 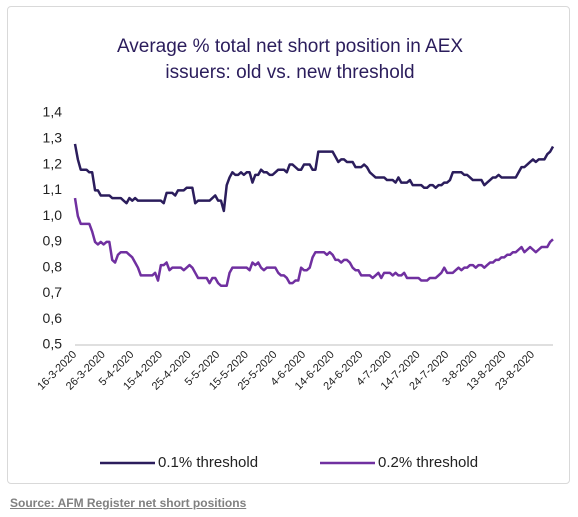 What do you see at coordinates (128, 503) in the screenshot?
I see `source-note: Source: AFM Register net short positions` at bounding box center [128, 503].